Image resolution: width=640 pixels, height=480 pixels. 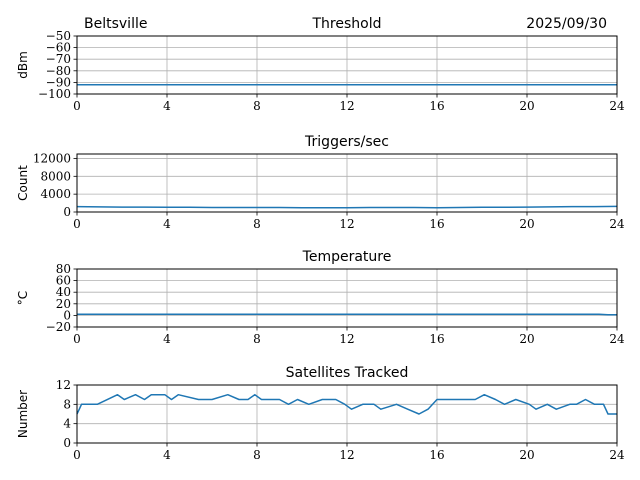 What do you see at coordinates (58, 59) in the screenshot?
I see `y-tick-label: −70` at bounding box center [58, 59].